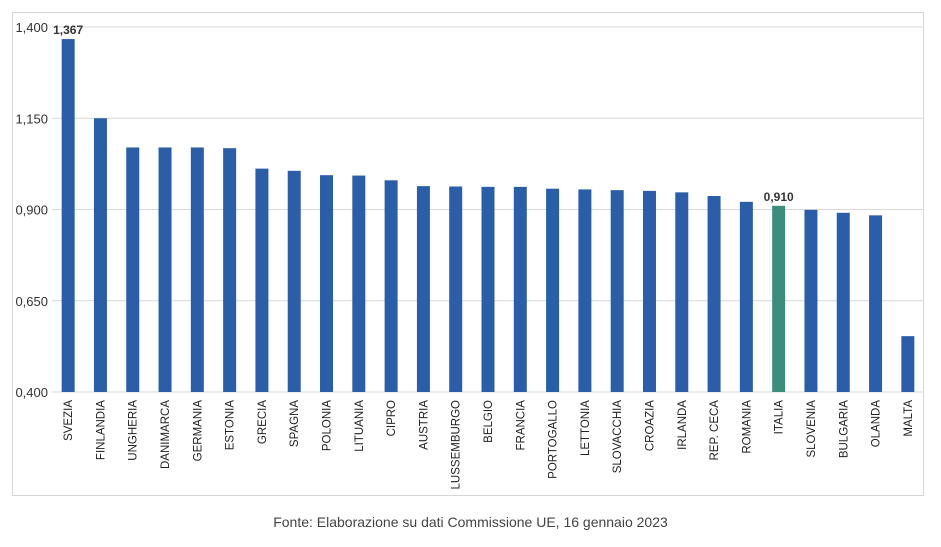 The image size is (941, 547). Describe the element at coordinates (134, 430) in the screenshot. I see `x-tick-label: UNGHERIA` at that location.